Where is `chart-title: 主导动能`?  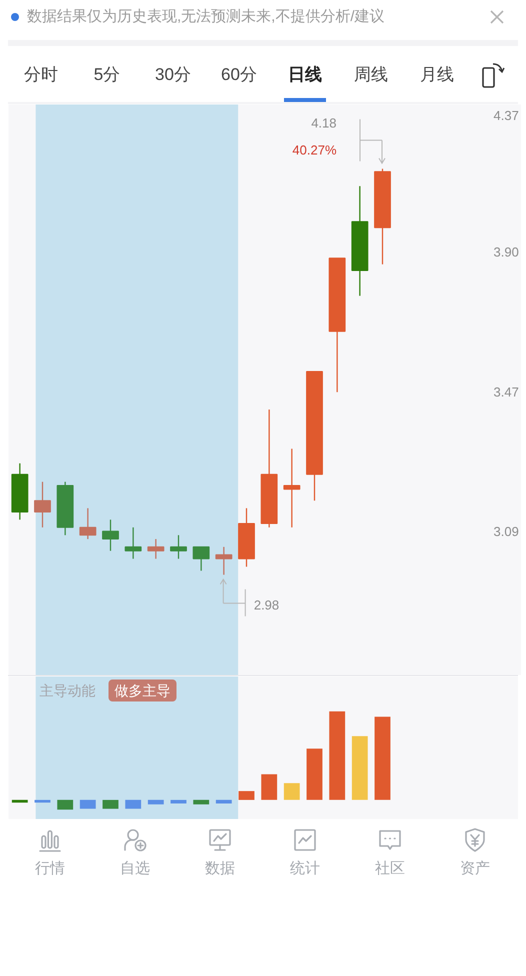
chart-title: 主导动能 is located at coordinates (68, 690).